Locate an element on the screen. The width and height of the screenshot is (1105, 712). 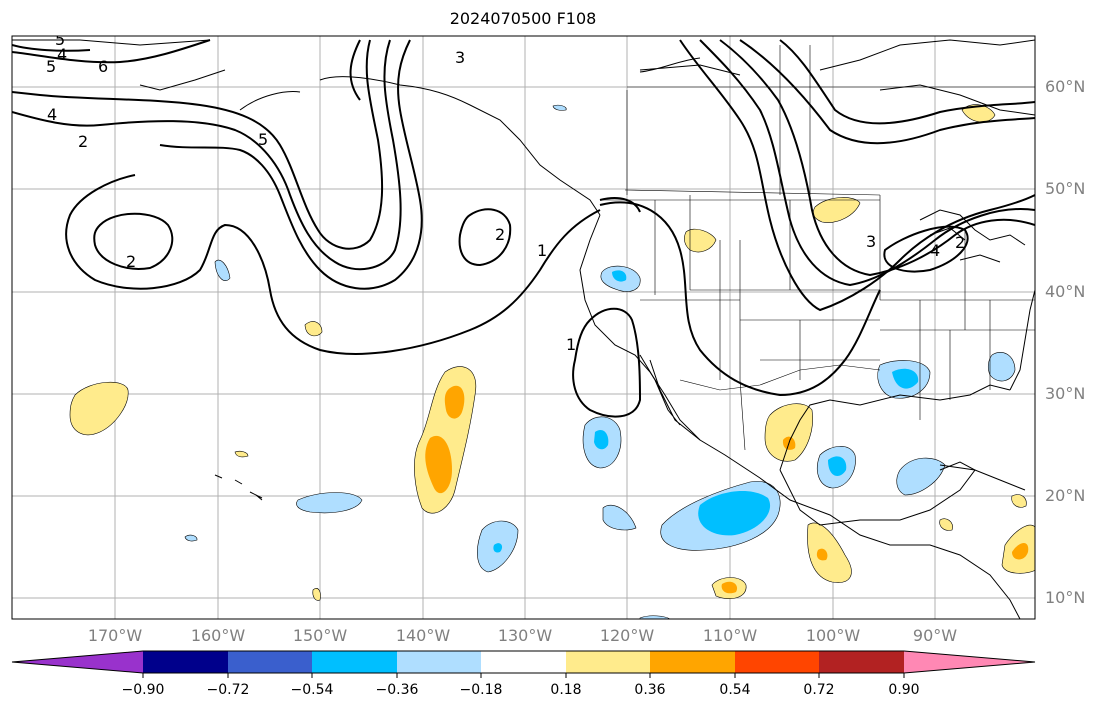
contour-hook is located at coordinates (620, 205).